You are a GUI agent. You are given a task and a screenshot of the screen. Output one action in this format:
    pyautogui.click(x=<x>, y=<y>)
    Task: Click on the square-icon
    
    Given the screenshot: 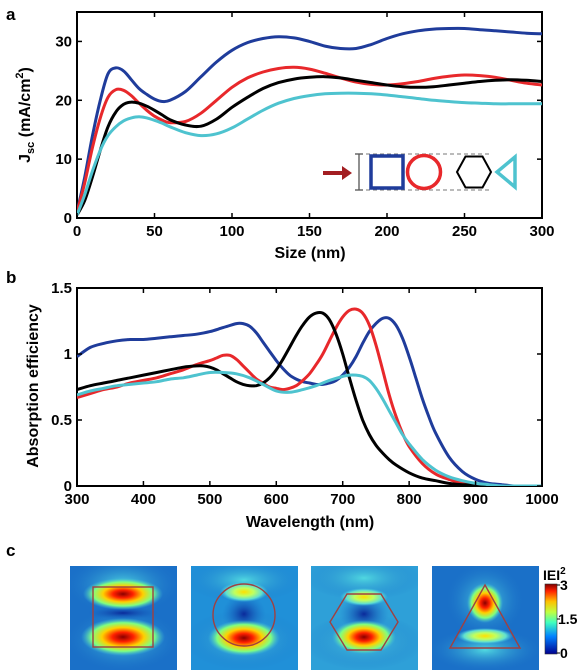 What is the action you would take?
    pyautogui.click(x=387, y=172)
    